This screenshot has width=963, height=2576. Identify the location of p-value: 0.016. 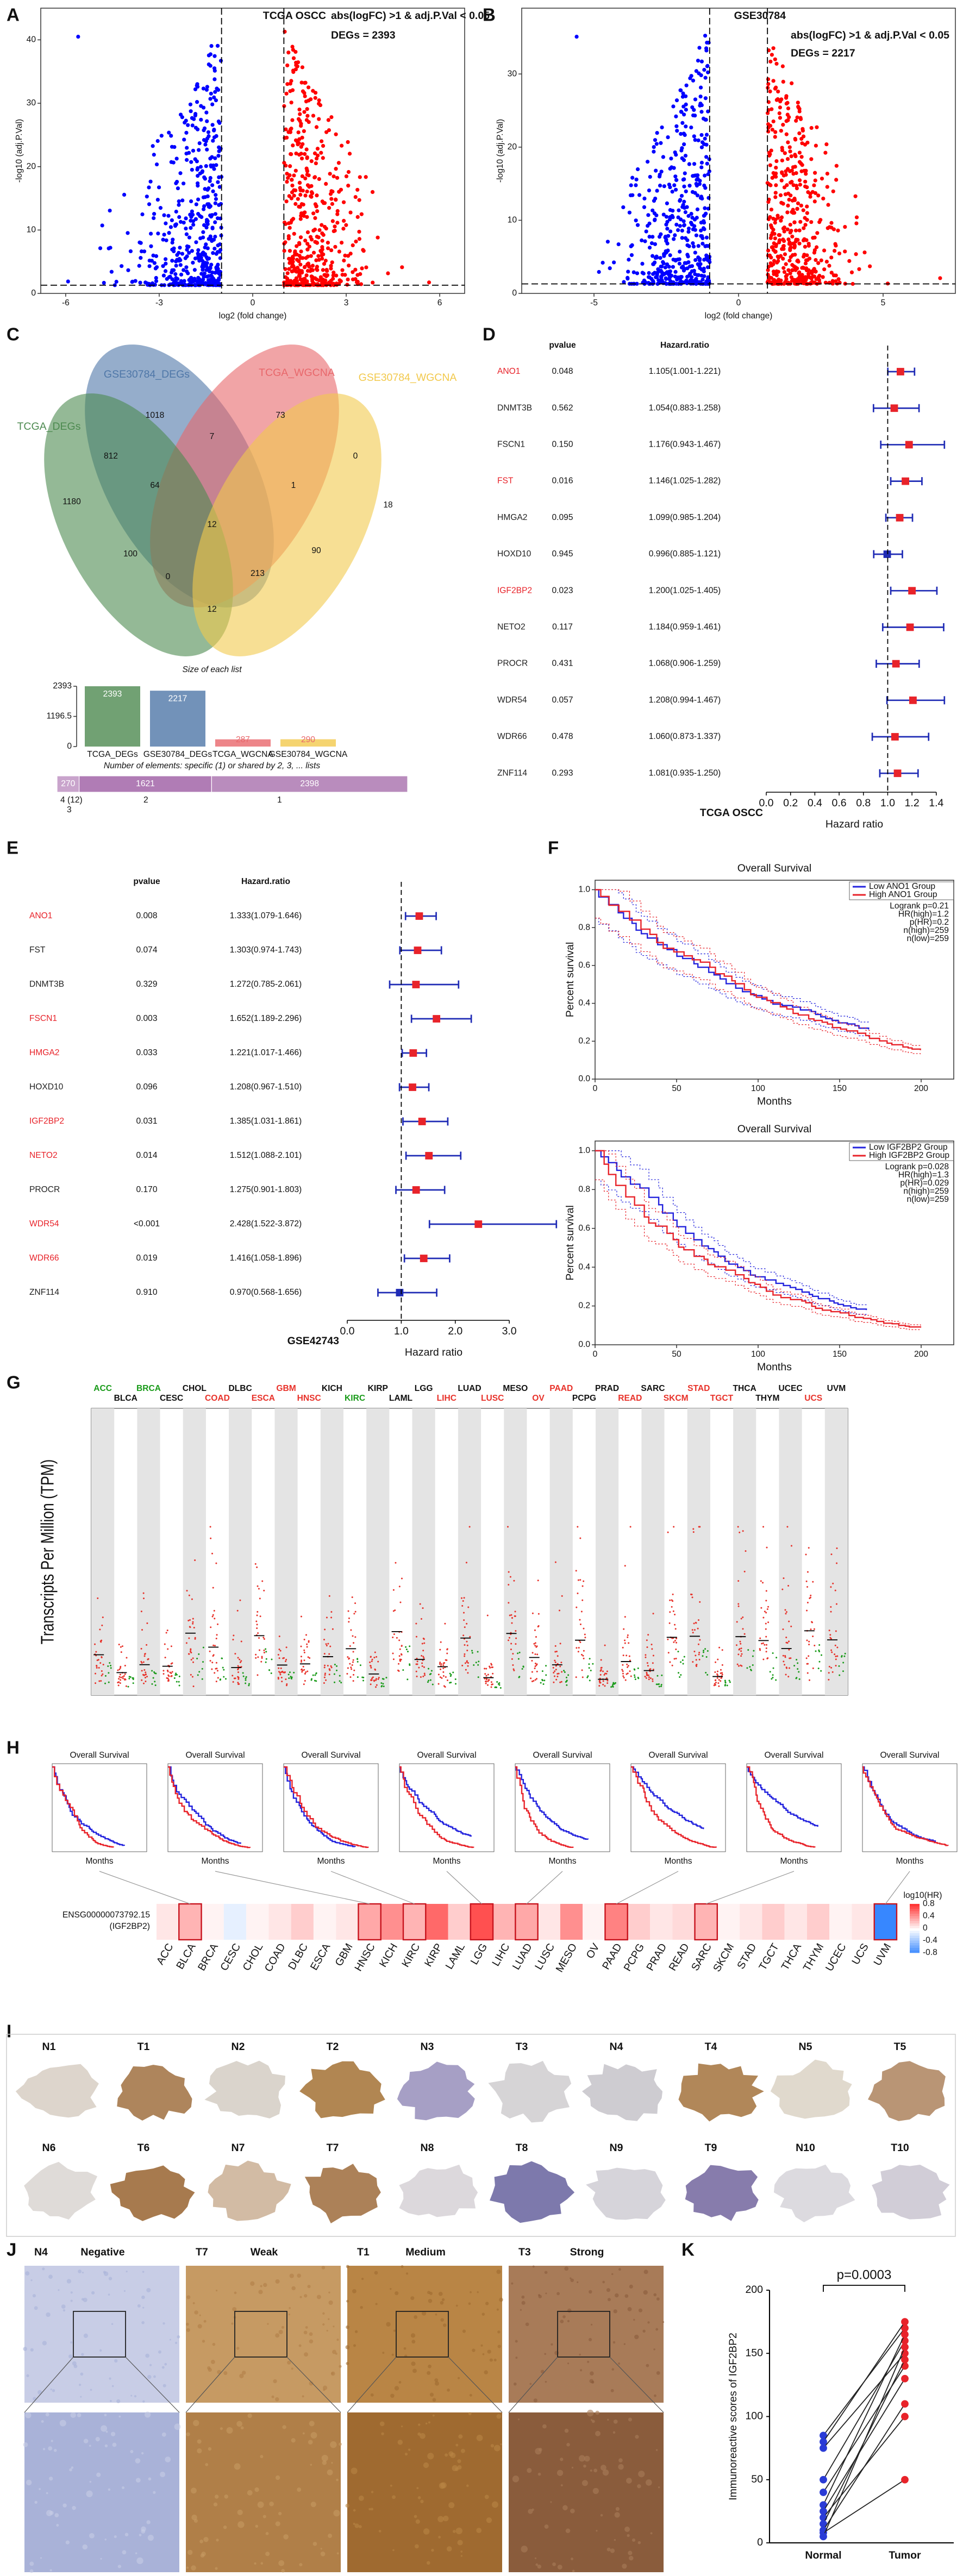
(562, 481).